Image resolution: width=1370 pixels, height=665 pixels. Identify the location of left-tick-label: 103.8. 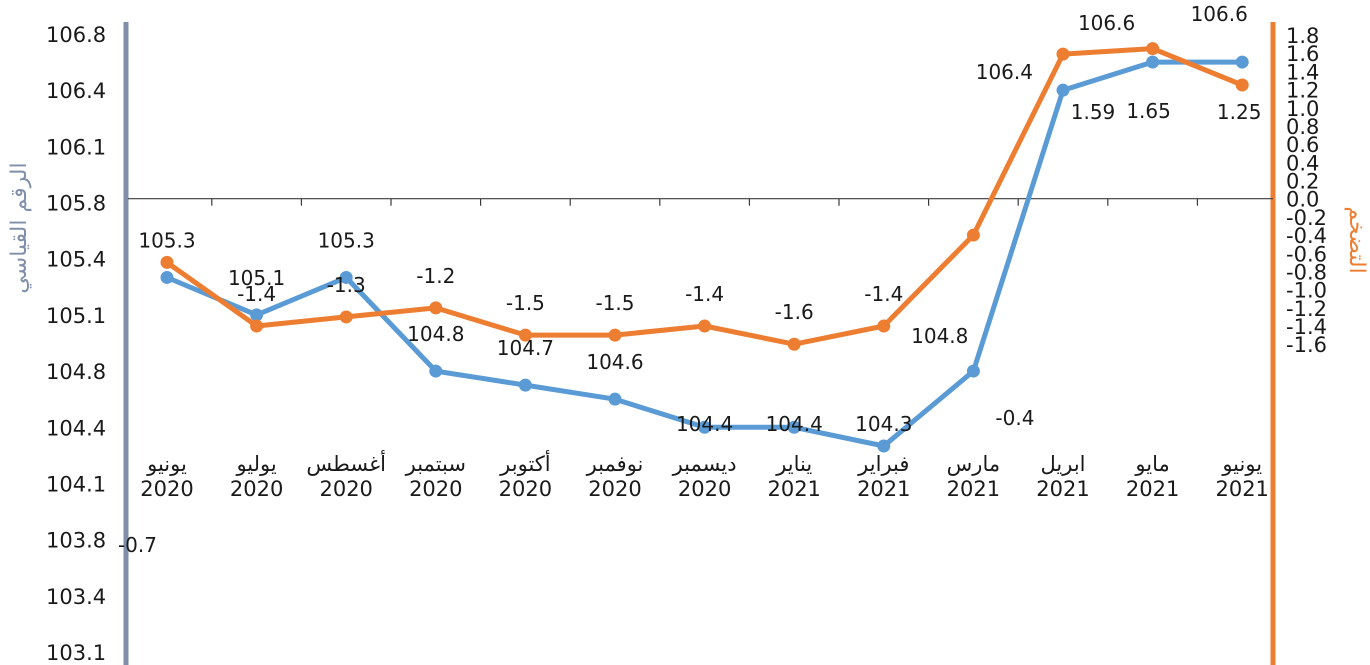
(76, 541).